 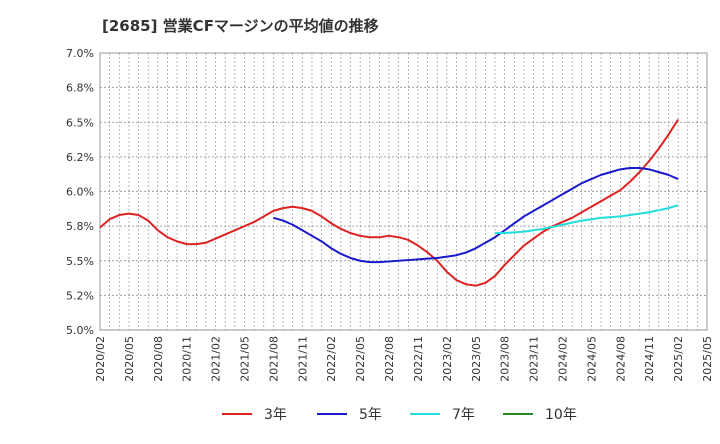 I want to click on x-tick-label: 2021/02, so click(x=216, y=359).